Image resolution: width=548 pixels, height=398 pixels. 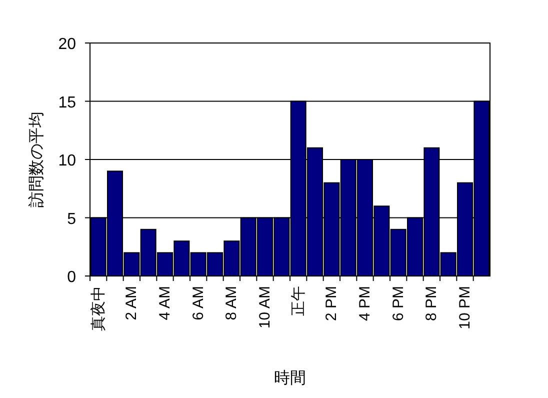 What do you see at coordinates (67, 103) in the screenshot?
I see `y-tick-label: 15` at bounding box center [67, 103].